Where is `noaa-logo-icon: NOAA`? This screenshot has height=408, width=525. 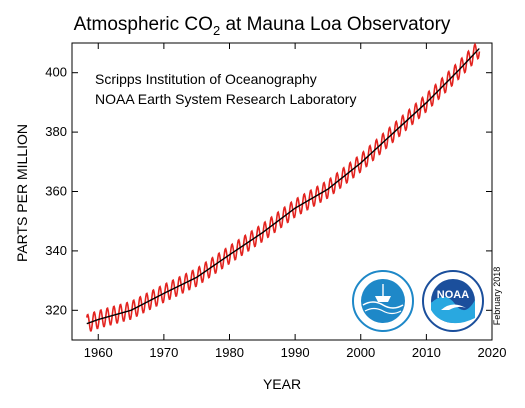
noaa-logo-icon: NOAA is located at coordinates (453, 301).